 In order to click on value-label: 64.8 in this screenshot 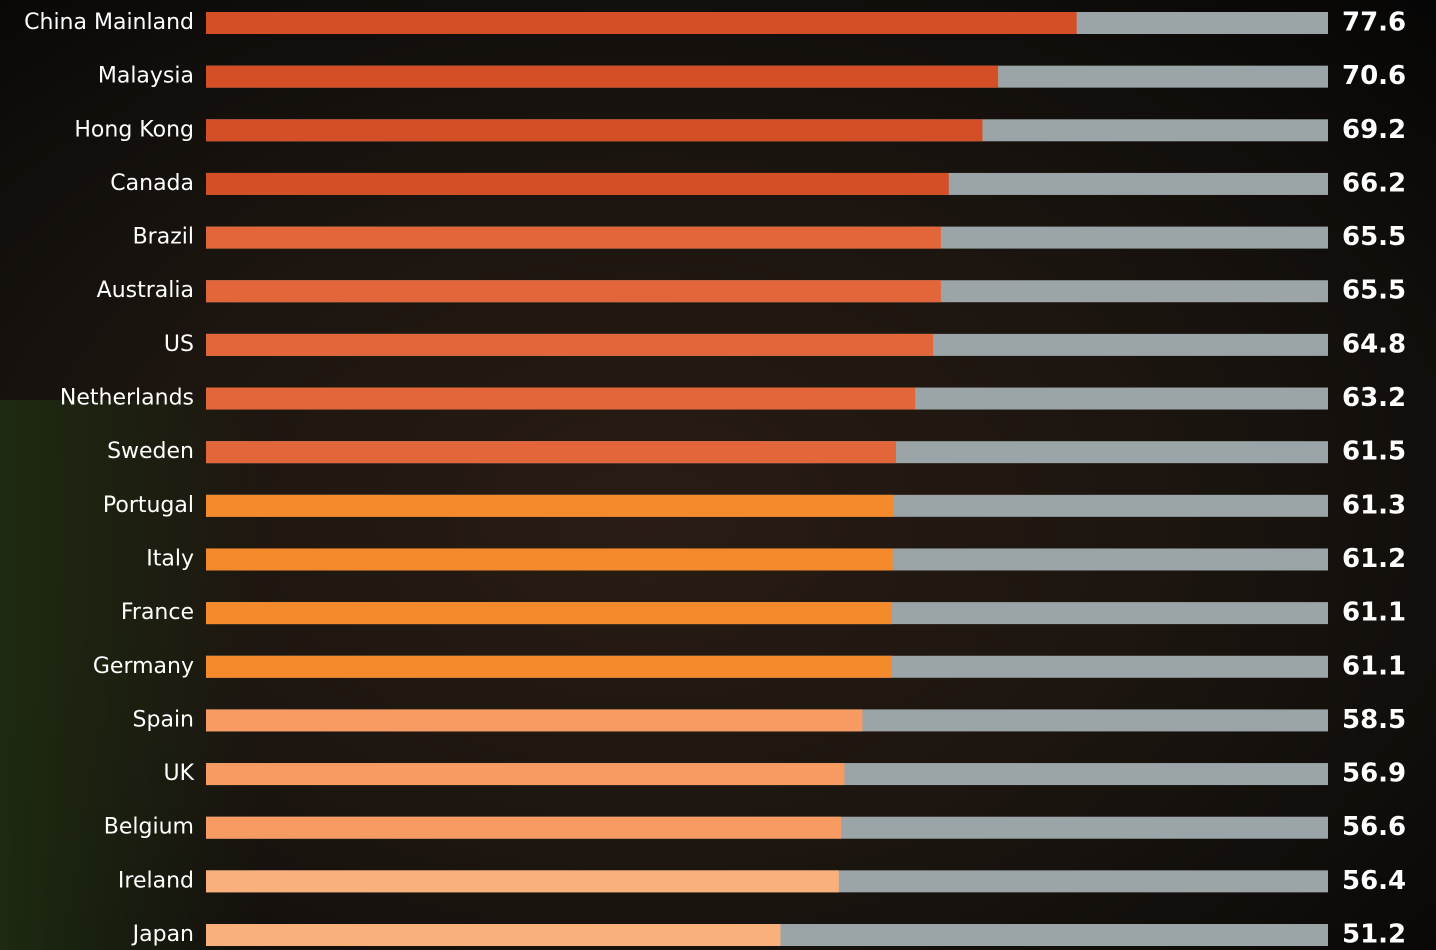, I will do `click(1374, 344)`.